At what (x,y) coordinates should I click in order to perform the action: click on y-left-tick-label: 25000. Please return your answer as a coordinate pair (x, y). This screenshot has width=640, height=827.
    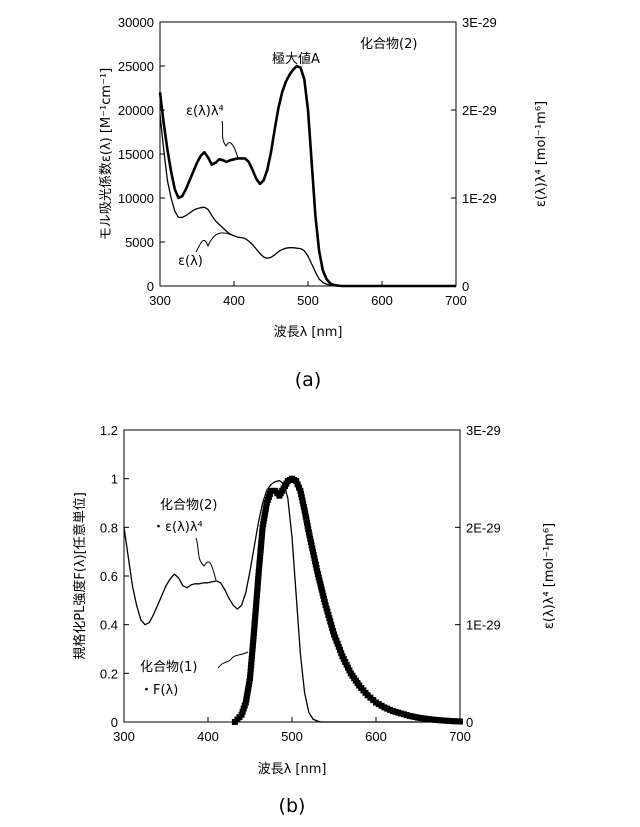
    Looking at the image, I should click on (136, 66).